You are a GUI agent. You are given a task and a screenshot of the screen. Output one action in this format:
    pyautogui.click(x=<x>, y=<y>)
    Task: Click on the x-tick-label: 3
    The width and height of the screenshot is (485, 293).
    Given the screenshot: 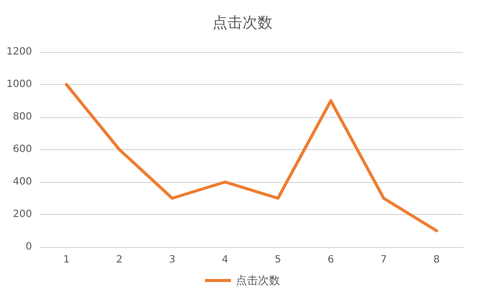 What is the action you would take?
    pyautogui.click(x=172, y=260)
    